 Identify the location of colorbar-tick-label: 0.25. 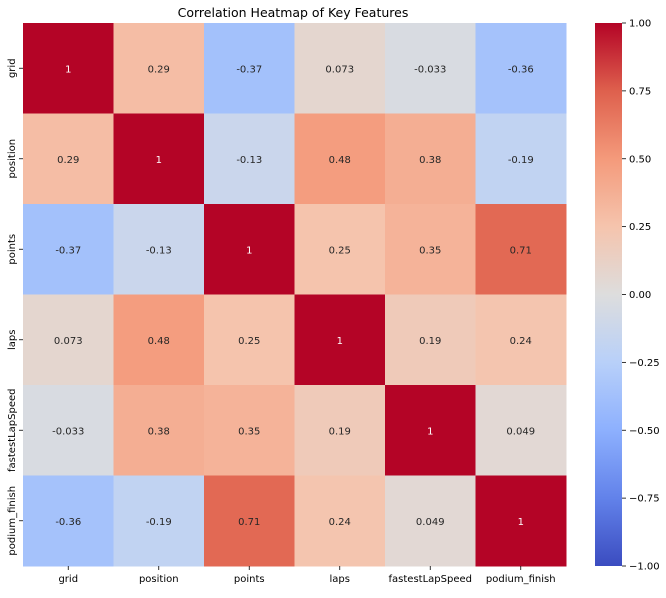
(640, 227).